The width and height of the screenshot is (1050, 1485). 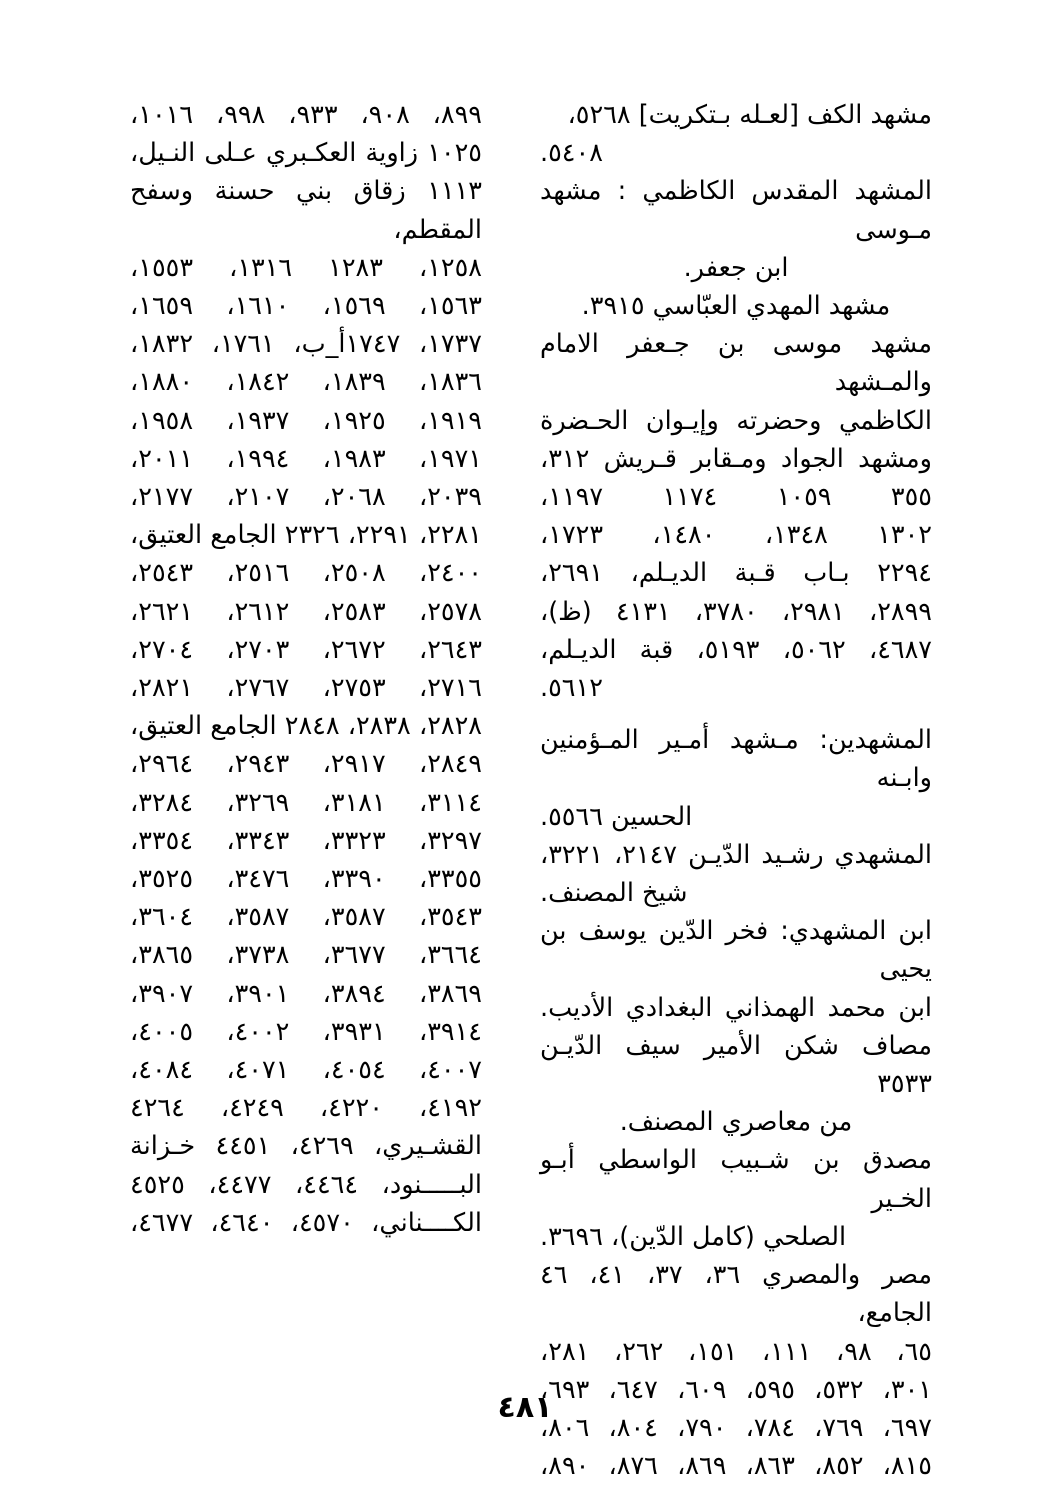 I want to click on entry-line: ١٠٢٥ زاوية العكـبري عـلى النـيل،, so click(x=306, y=153).